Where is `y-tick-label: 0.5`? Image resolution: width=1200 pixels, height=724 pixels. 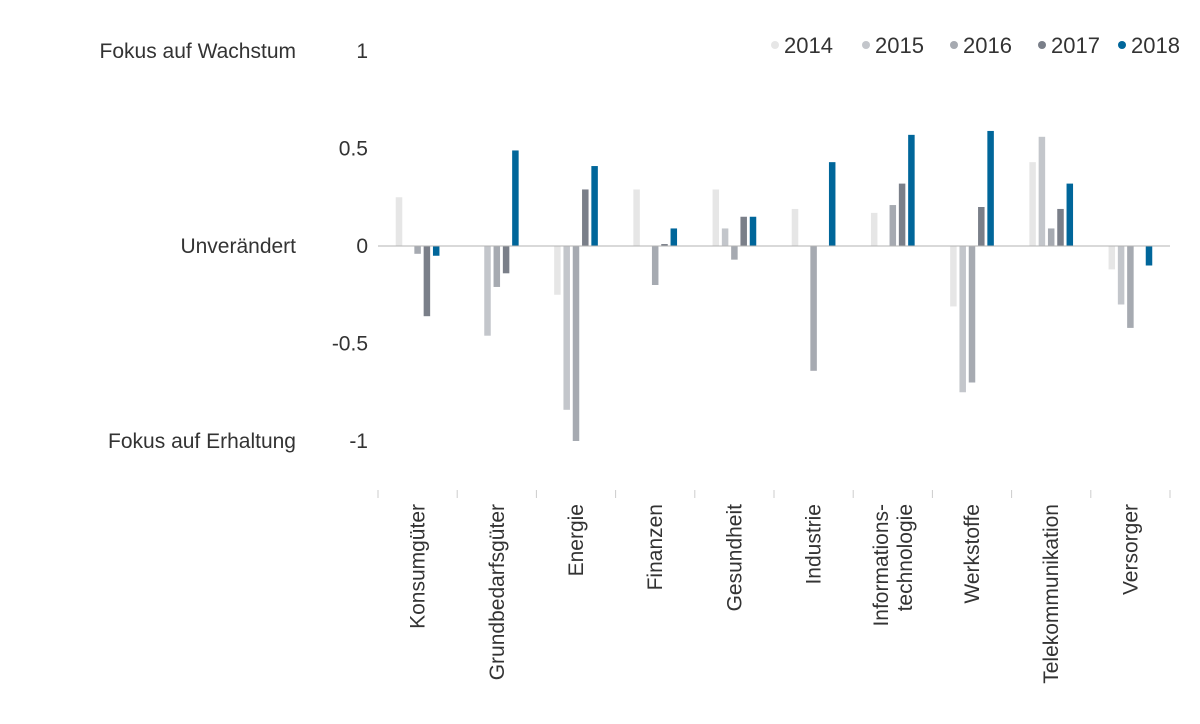 y-tick-label: 0.5 is located at coordinates (353, 149).